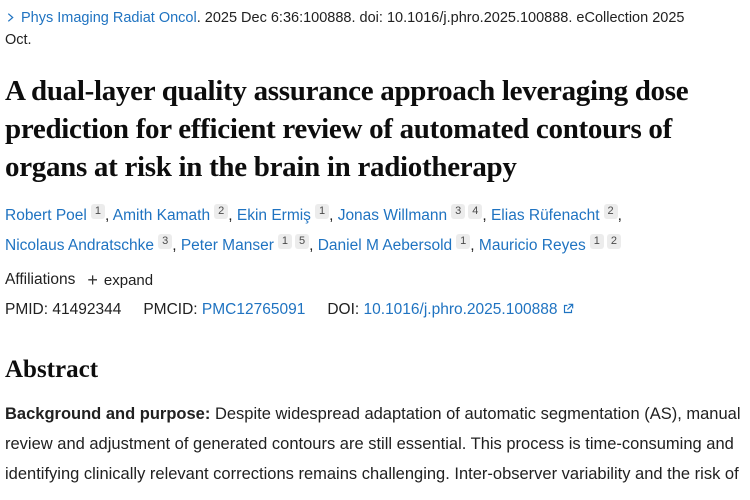 The image size is (750, 500). What do you see at coordinates (385, 245) in the screenshot?
I see `author-link: Daniel M Aebersold` at bounding box center [385, 245].